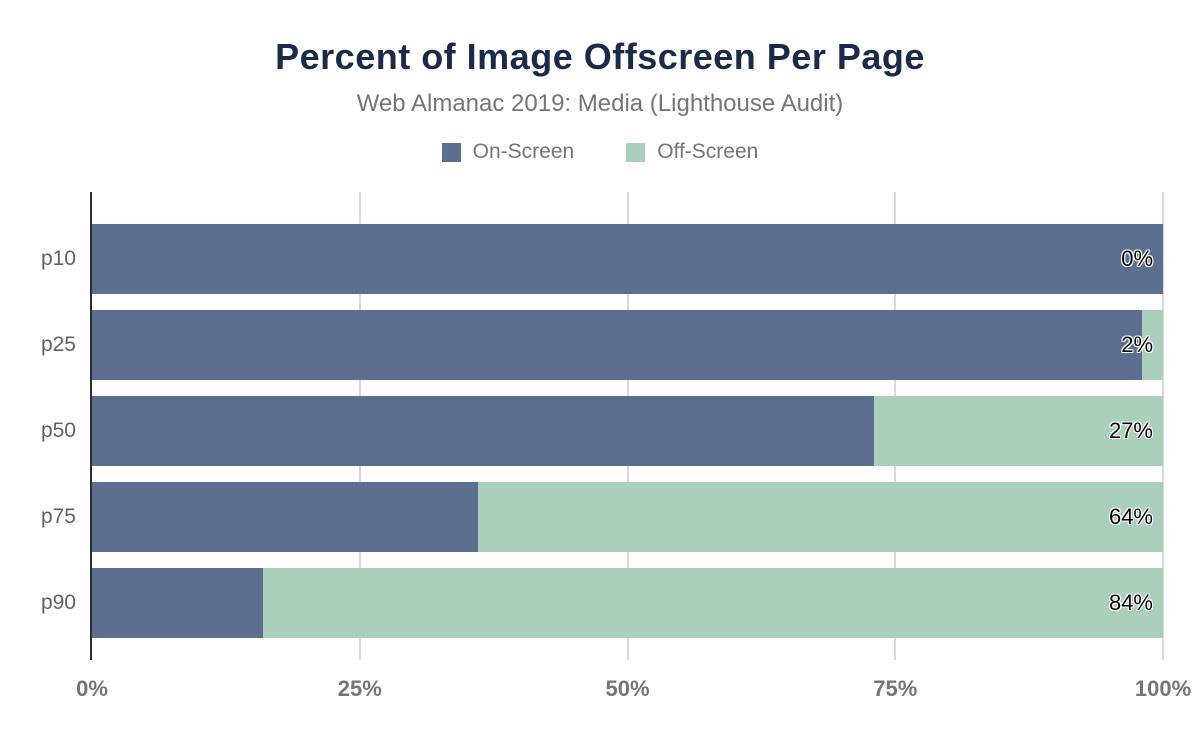  I want to click on bar-row-p25: p25 2%, so click(602, 345).